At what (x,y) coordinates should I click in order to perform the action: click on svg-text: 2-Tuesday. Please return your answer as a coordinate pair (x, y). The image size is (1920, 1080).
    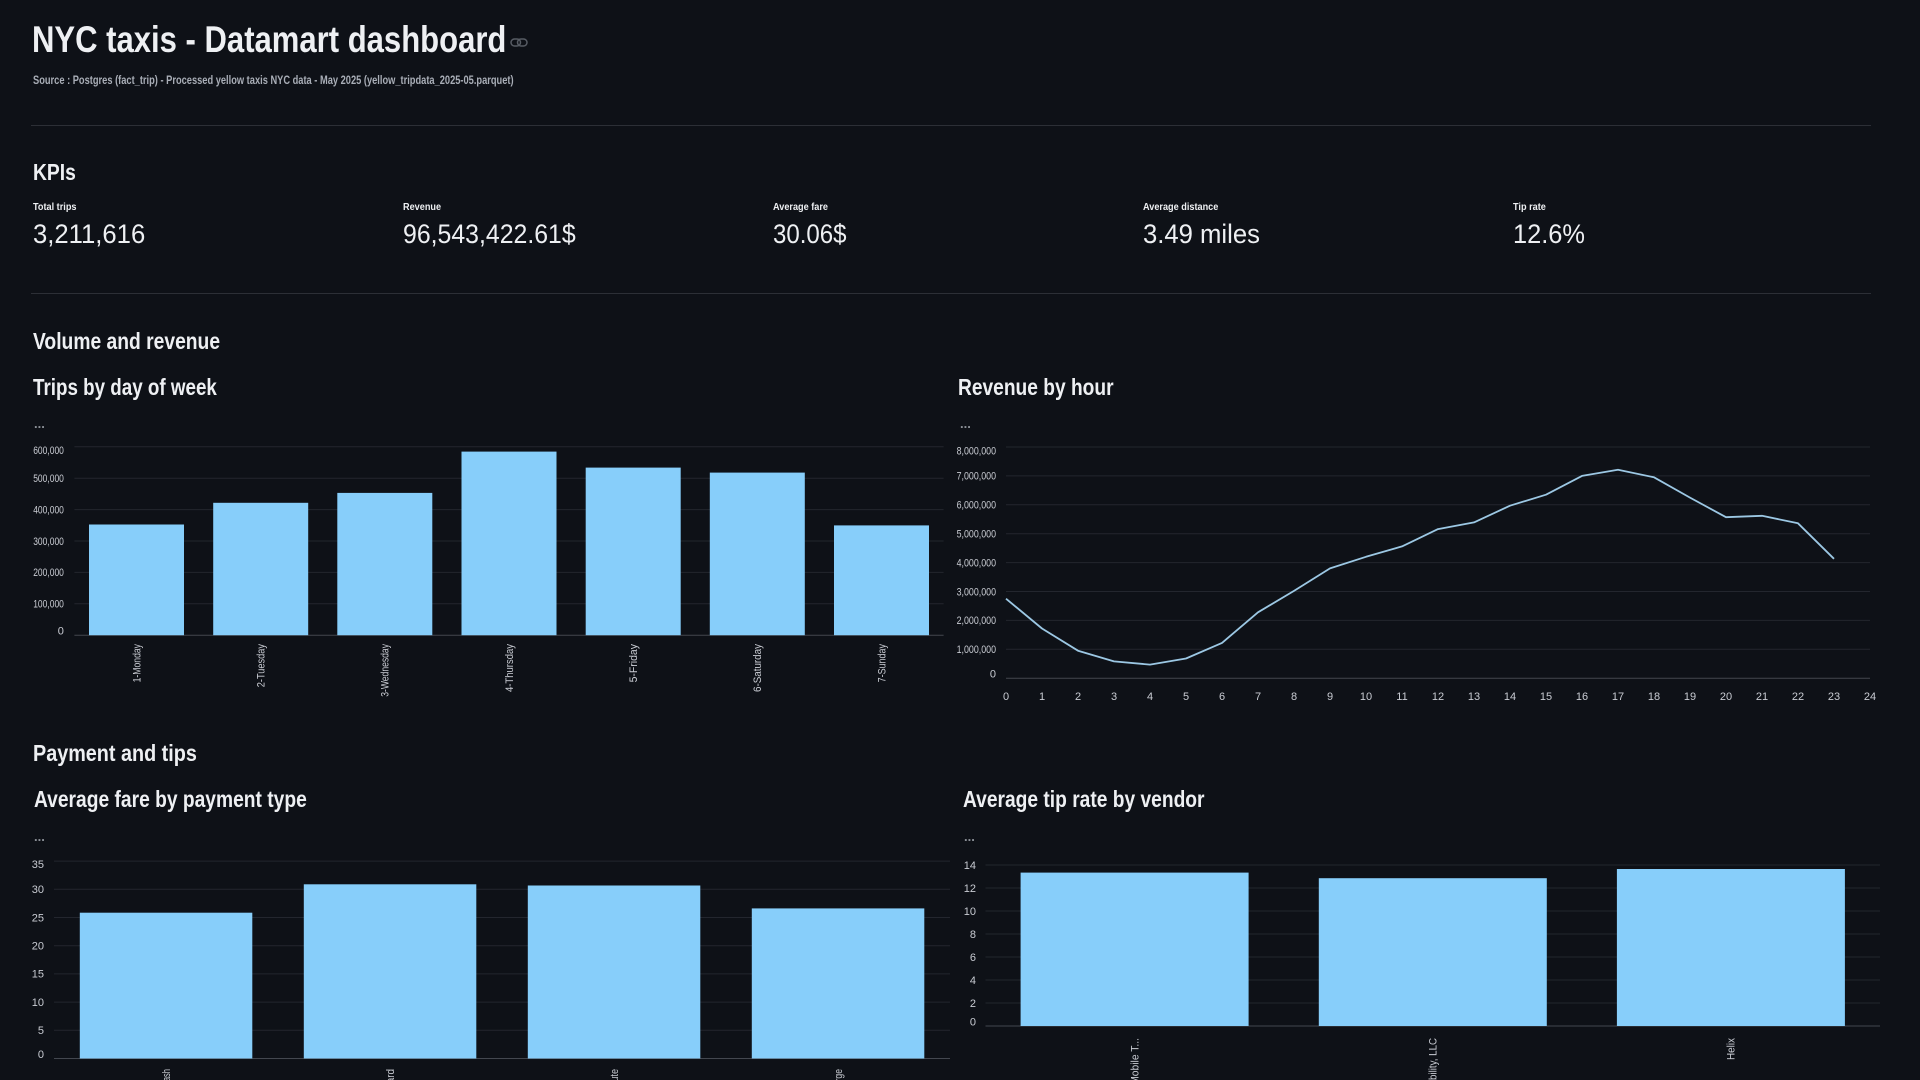
    Looking at the image, I should click on (262, 666).